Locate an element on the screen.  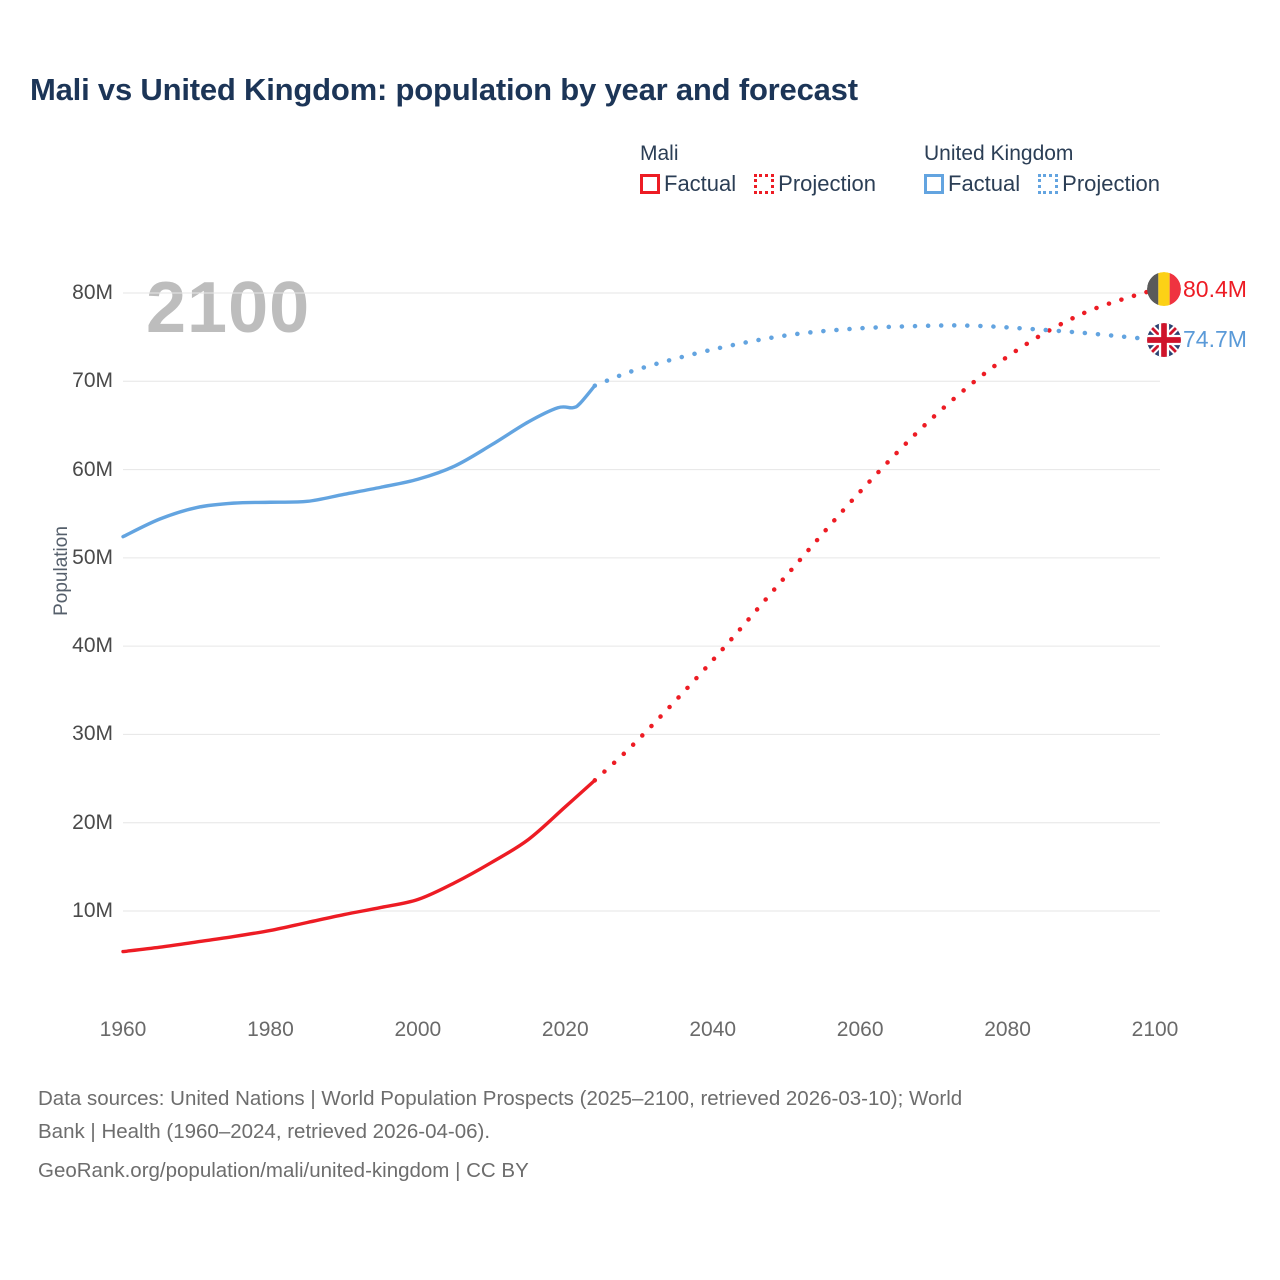
legend-group-title: United Kingdom is located at coordinates (999, 153).